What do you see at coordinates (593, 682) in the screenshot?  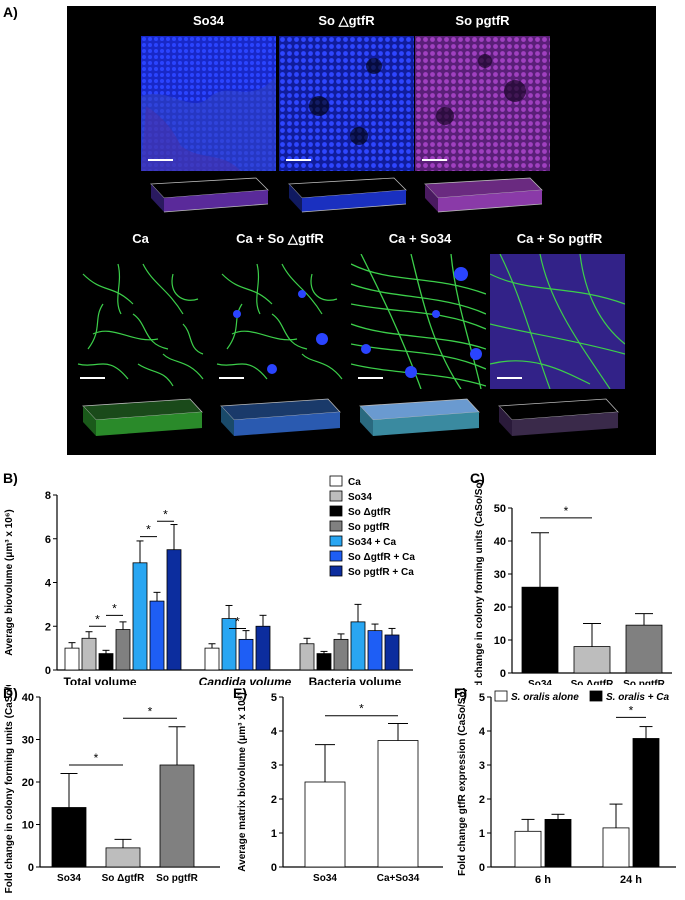 I see `chart-c-category-label: So ΔgtfR` at bounding box center [593, 682].